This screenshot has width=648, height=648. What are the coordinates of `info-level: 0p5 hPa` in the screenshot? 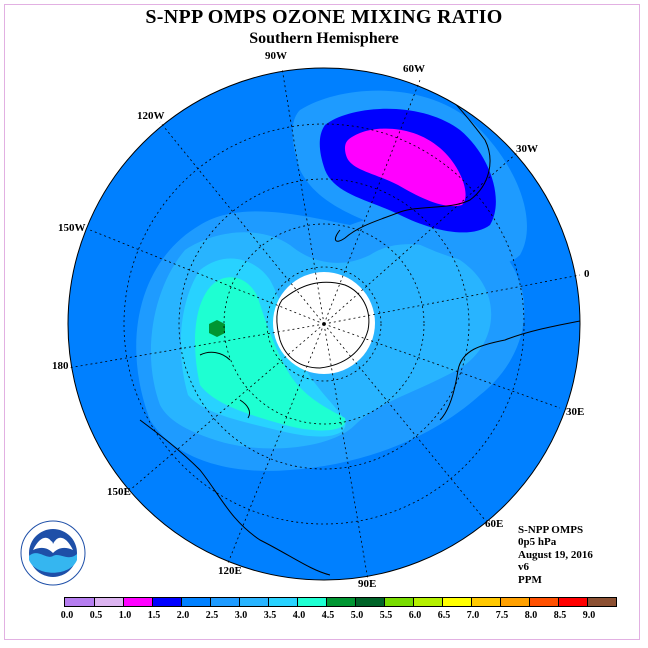 It's located at (537, 542).